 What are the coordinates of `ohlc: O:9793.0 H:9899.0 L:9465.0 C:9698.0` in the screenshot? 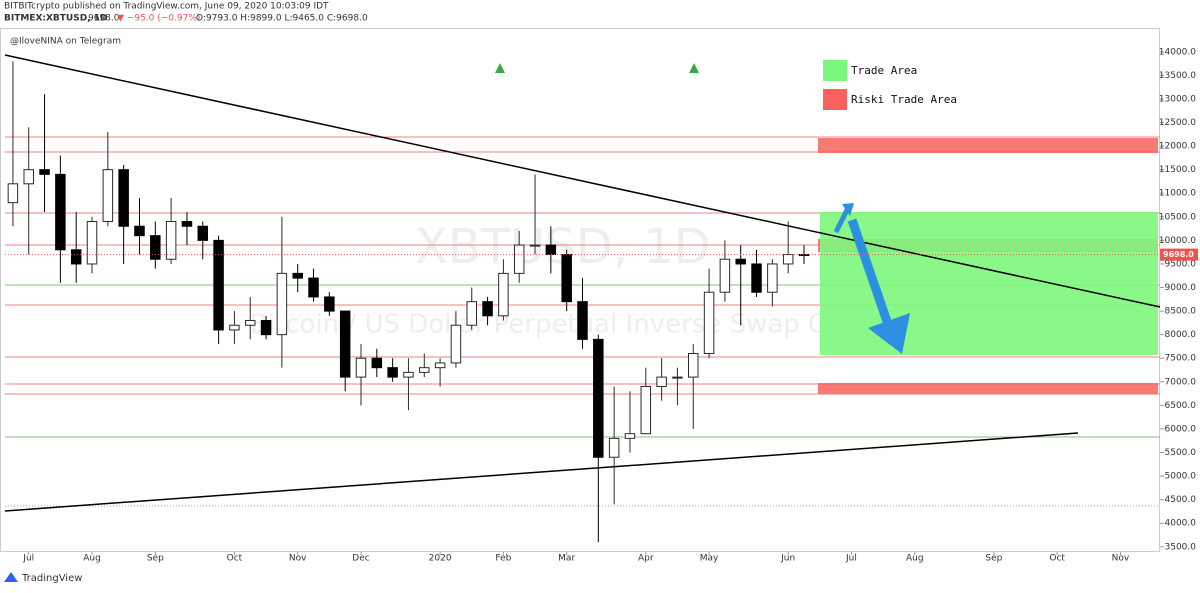 It's located at (282, 19).